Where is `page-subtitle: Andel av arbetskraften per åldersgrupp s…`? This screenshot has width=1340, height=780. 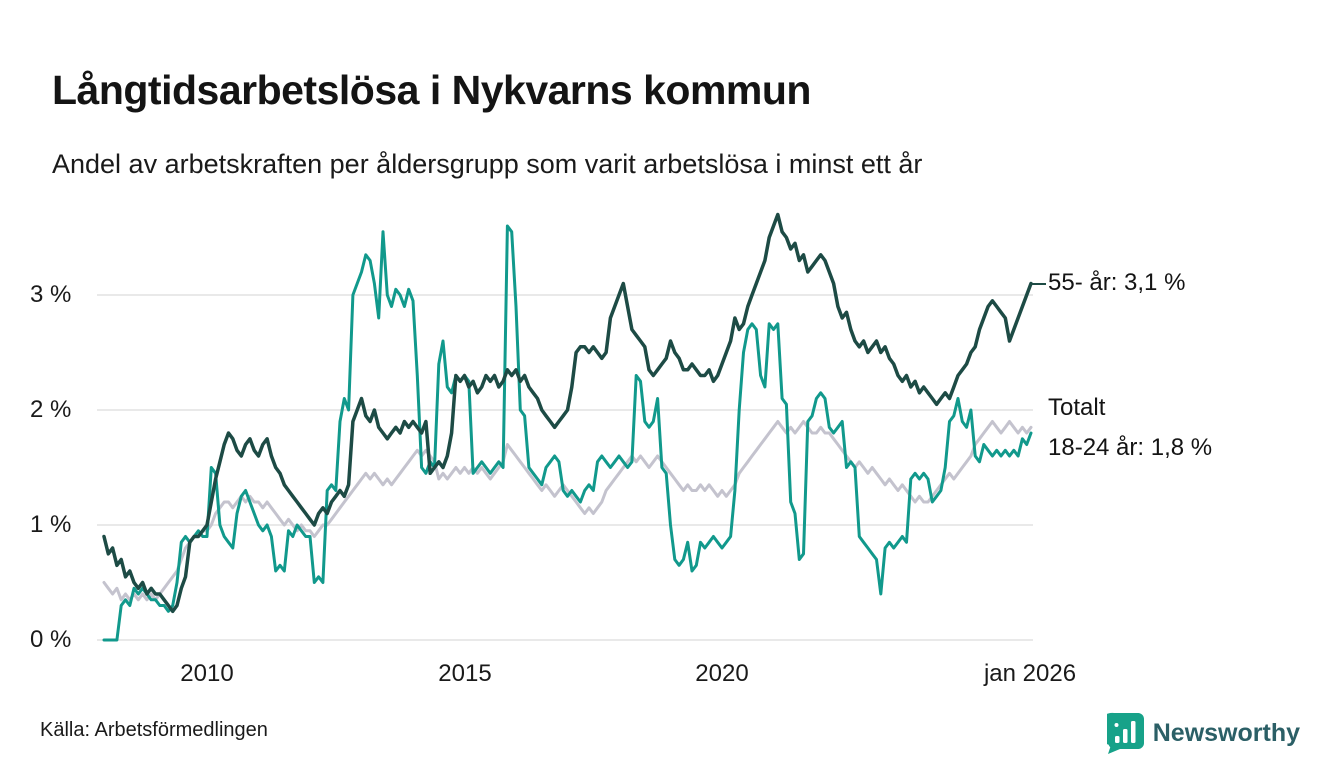 page-subtitle: Andel av arbetskraften per åldersgrupp s… is located at coordinates (487, 164).